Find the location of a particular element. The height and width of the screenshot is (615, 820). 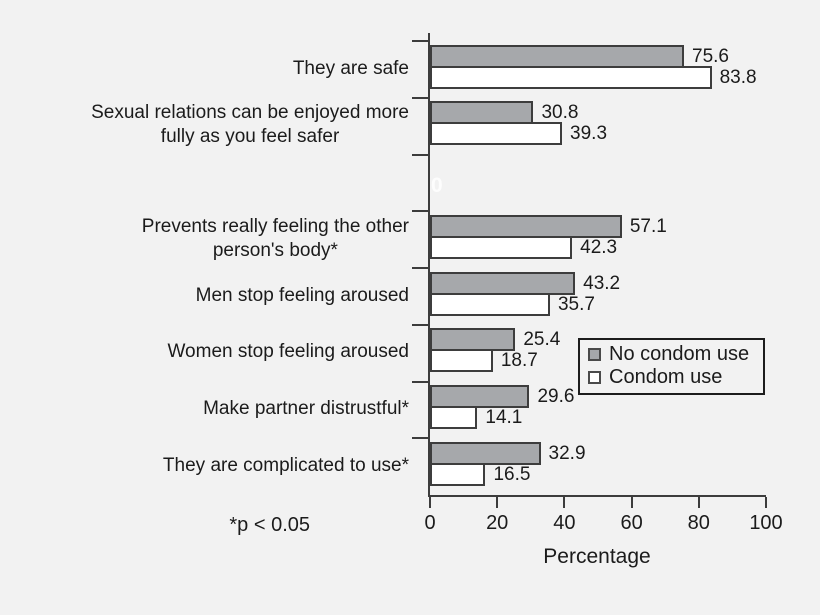

value-label: 29.6 is located at coordinates (556, 396).